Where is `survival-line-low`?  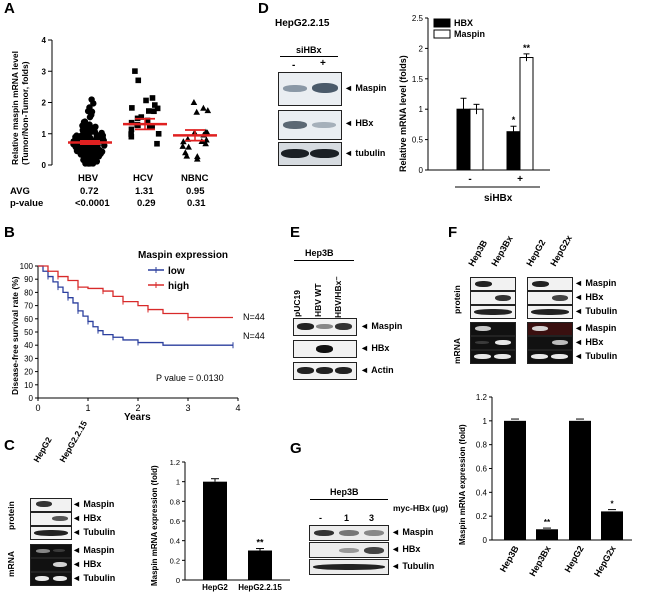 survival-line-low is located at coordinates (135, 305).